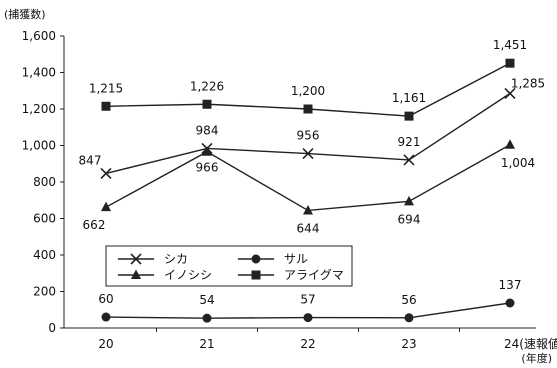 The image size is (557, 368). I want to click on x-tick-label: 20, so click(105, 344).